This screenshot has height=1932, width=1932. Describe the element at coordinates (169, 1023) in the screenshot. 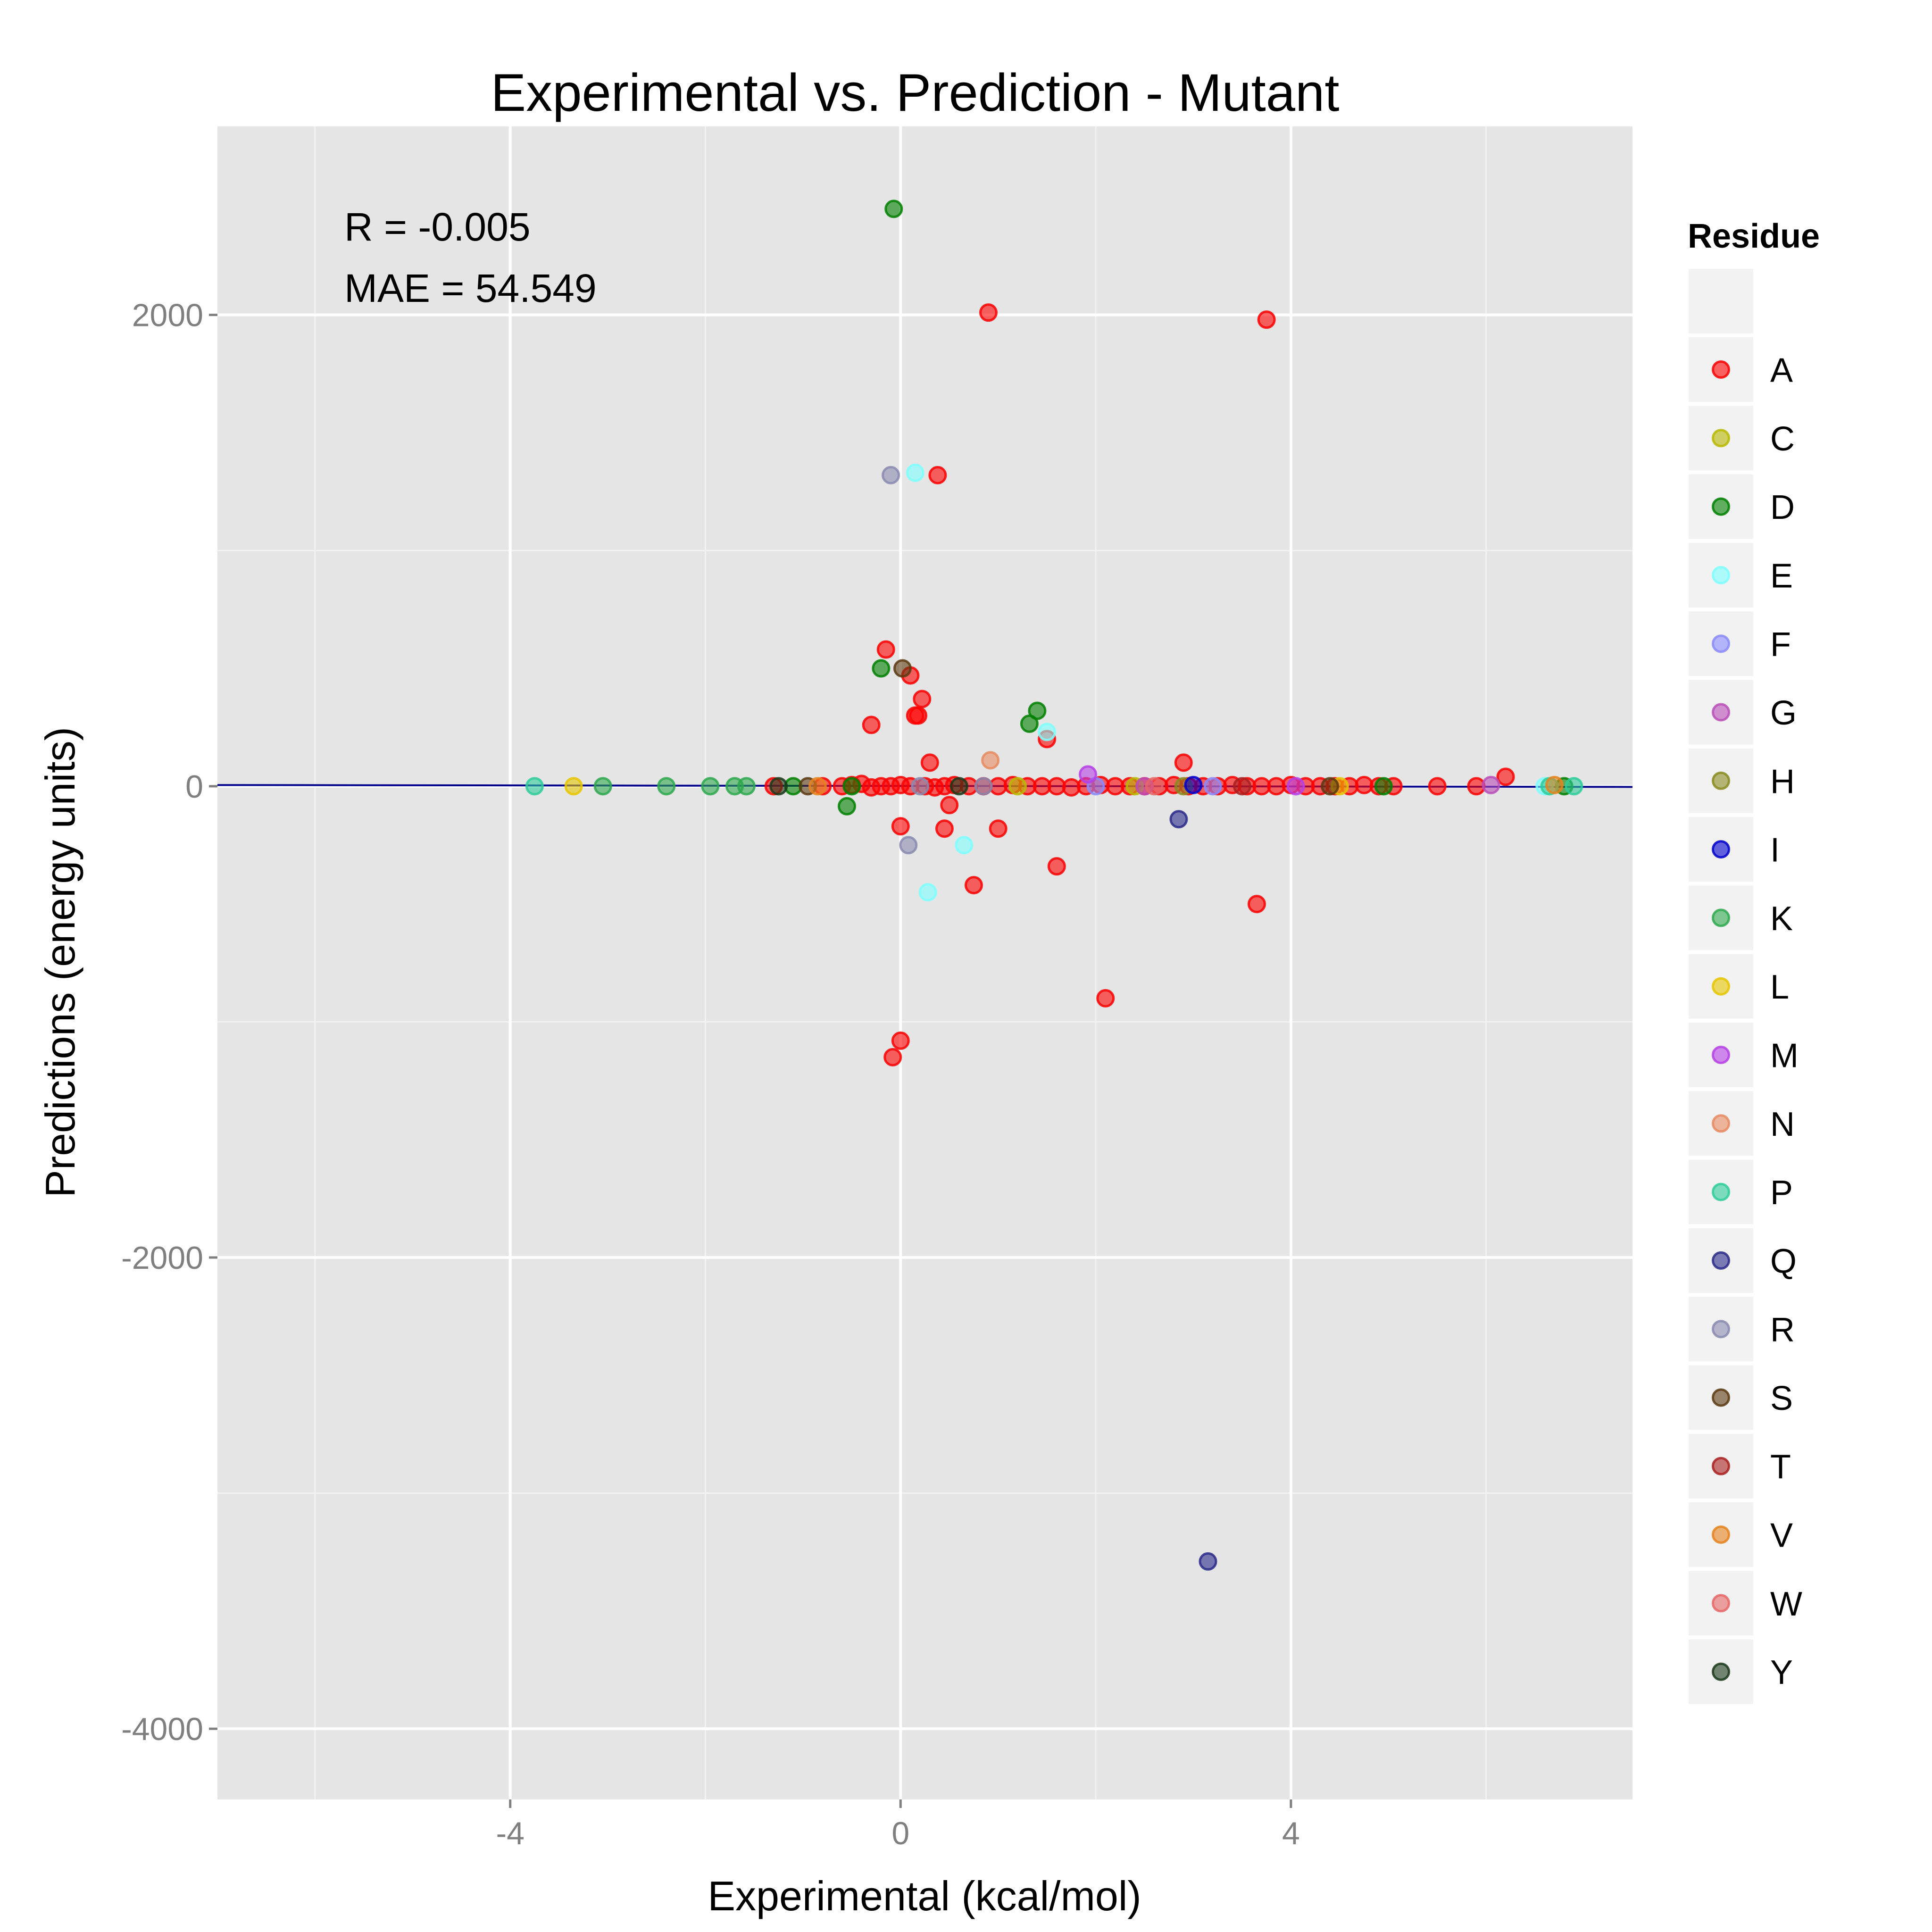

I see `y-axis-ticks: -4000 -2000 0 2000` at that location.